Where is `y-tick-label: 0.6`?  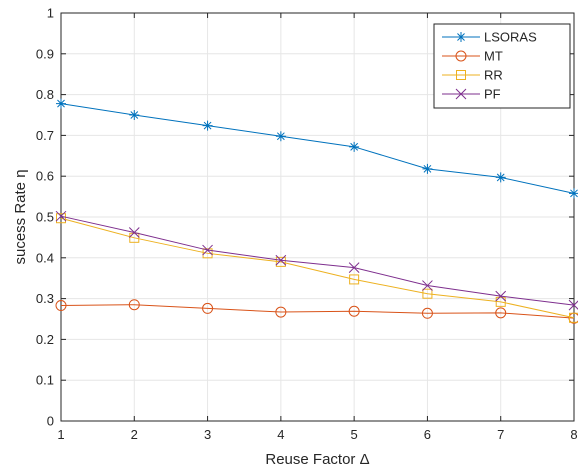
y-tick-label: 0.6 is located at coordinates (45, 176).